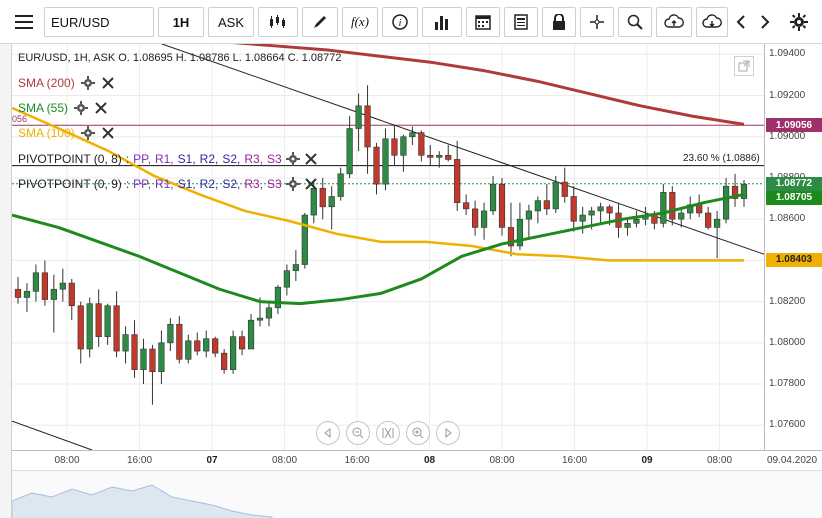 This screenshot has height=518, width=822. What do you see at coordinates (388, 433) in the screenshot?
I see `reset-zoom-button` at bounding box center [388, 433].